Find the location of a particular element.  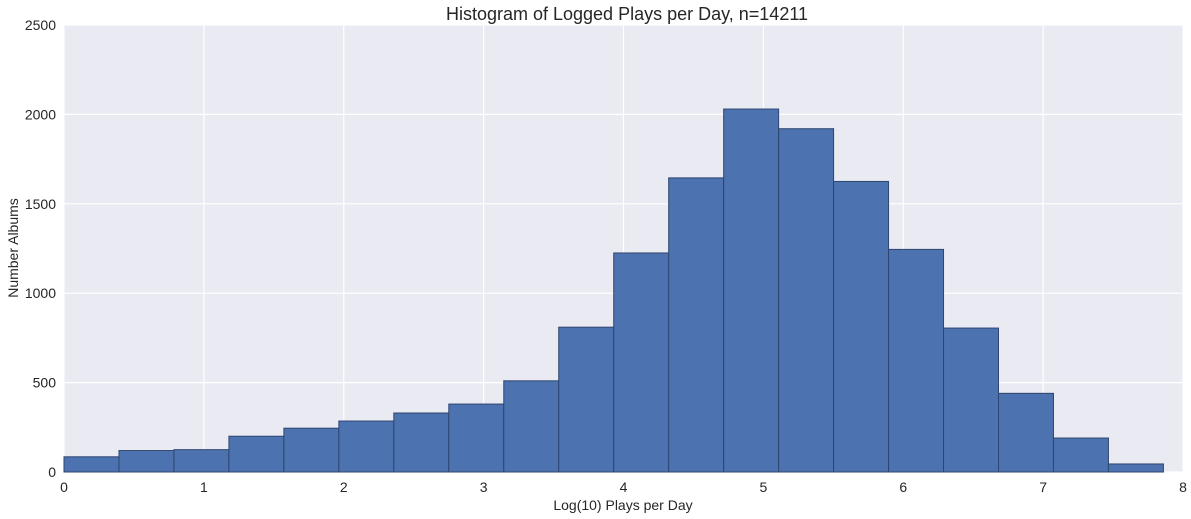

x-tick-label: 0 is located at coordinates (64, 487).